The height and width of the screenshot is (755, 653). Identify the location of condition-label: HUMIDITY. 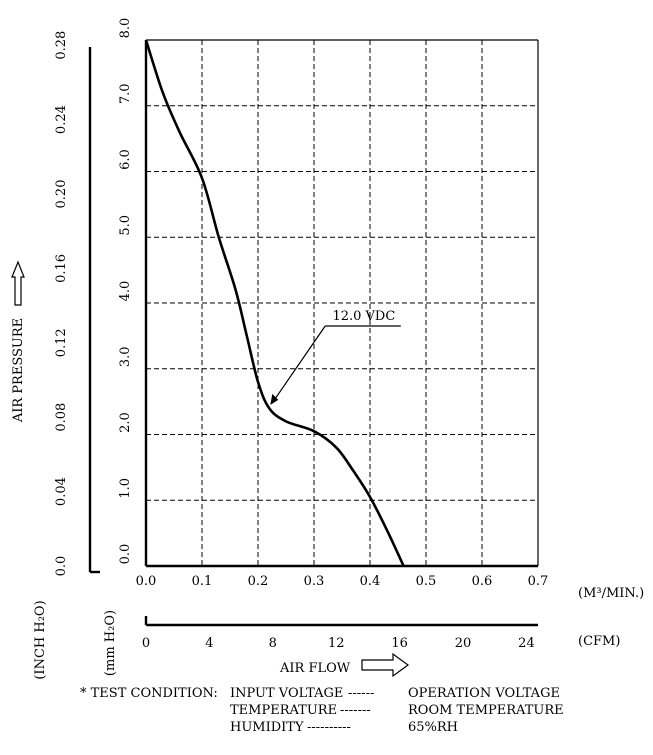
(267, 727).